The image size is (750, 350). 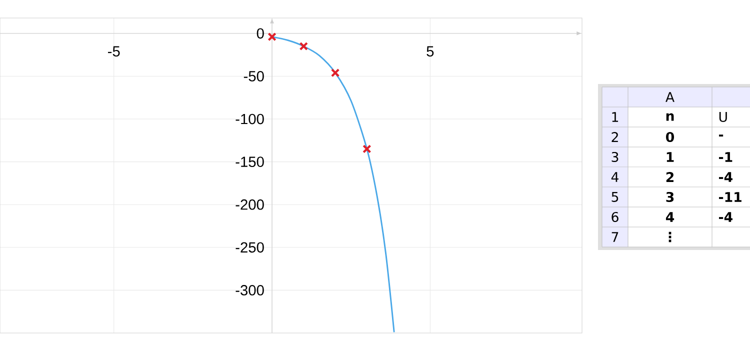 I want to click on text: 5, so click(x=615, y=197).